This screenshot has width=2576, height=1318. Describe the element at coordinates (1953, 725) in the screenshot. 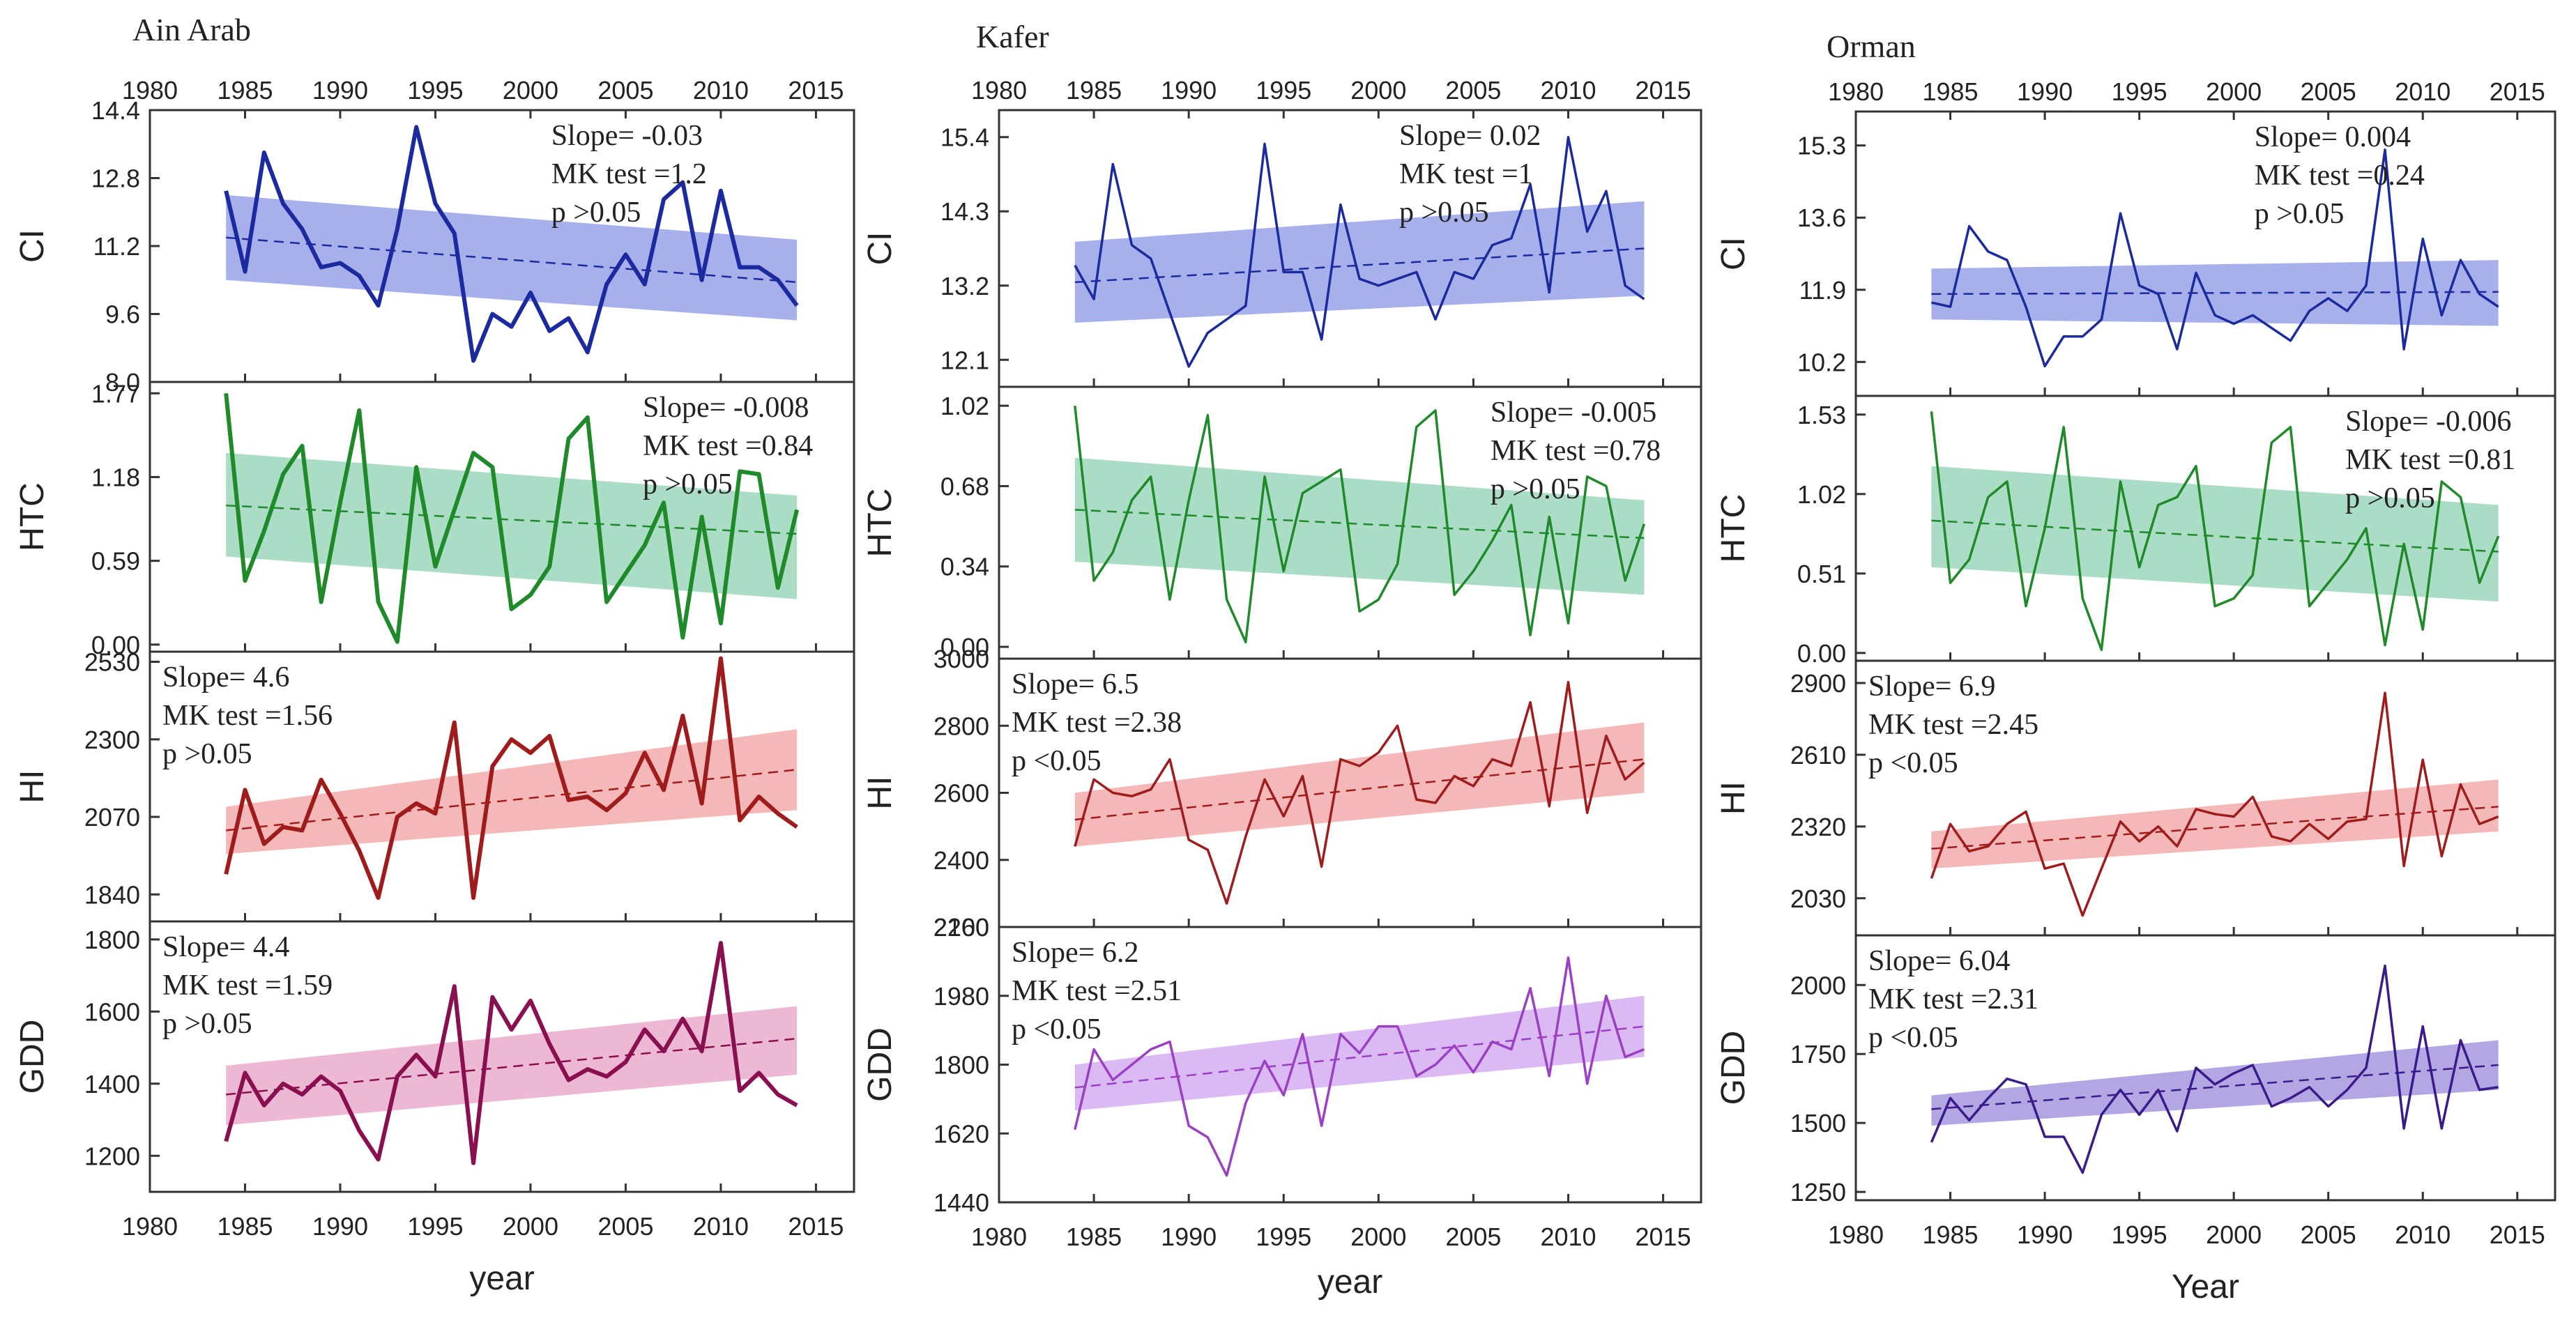

I see `stat-mk-test: MK test =2.45` at that location.